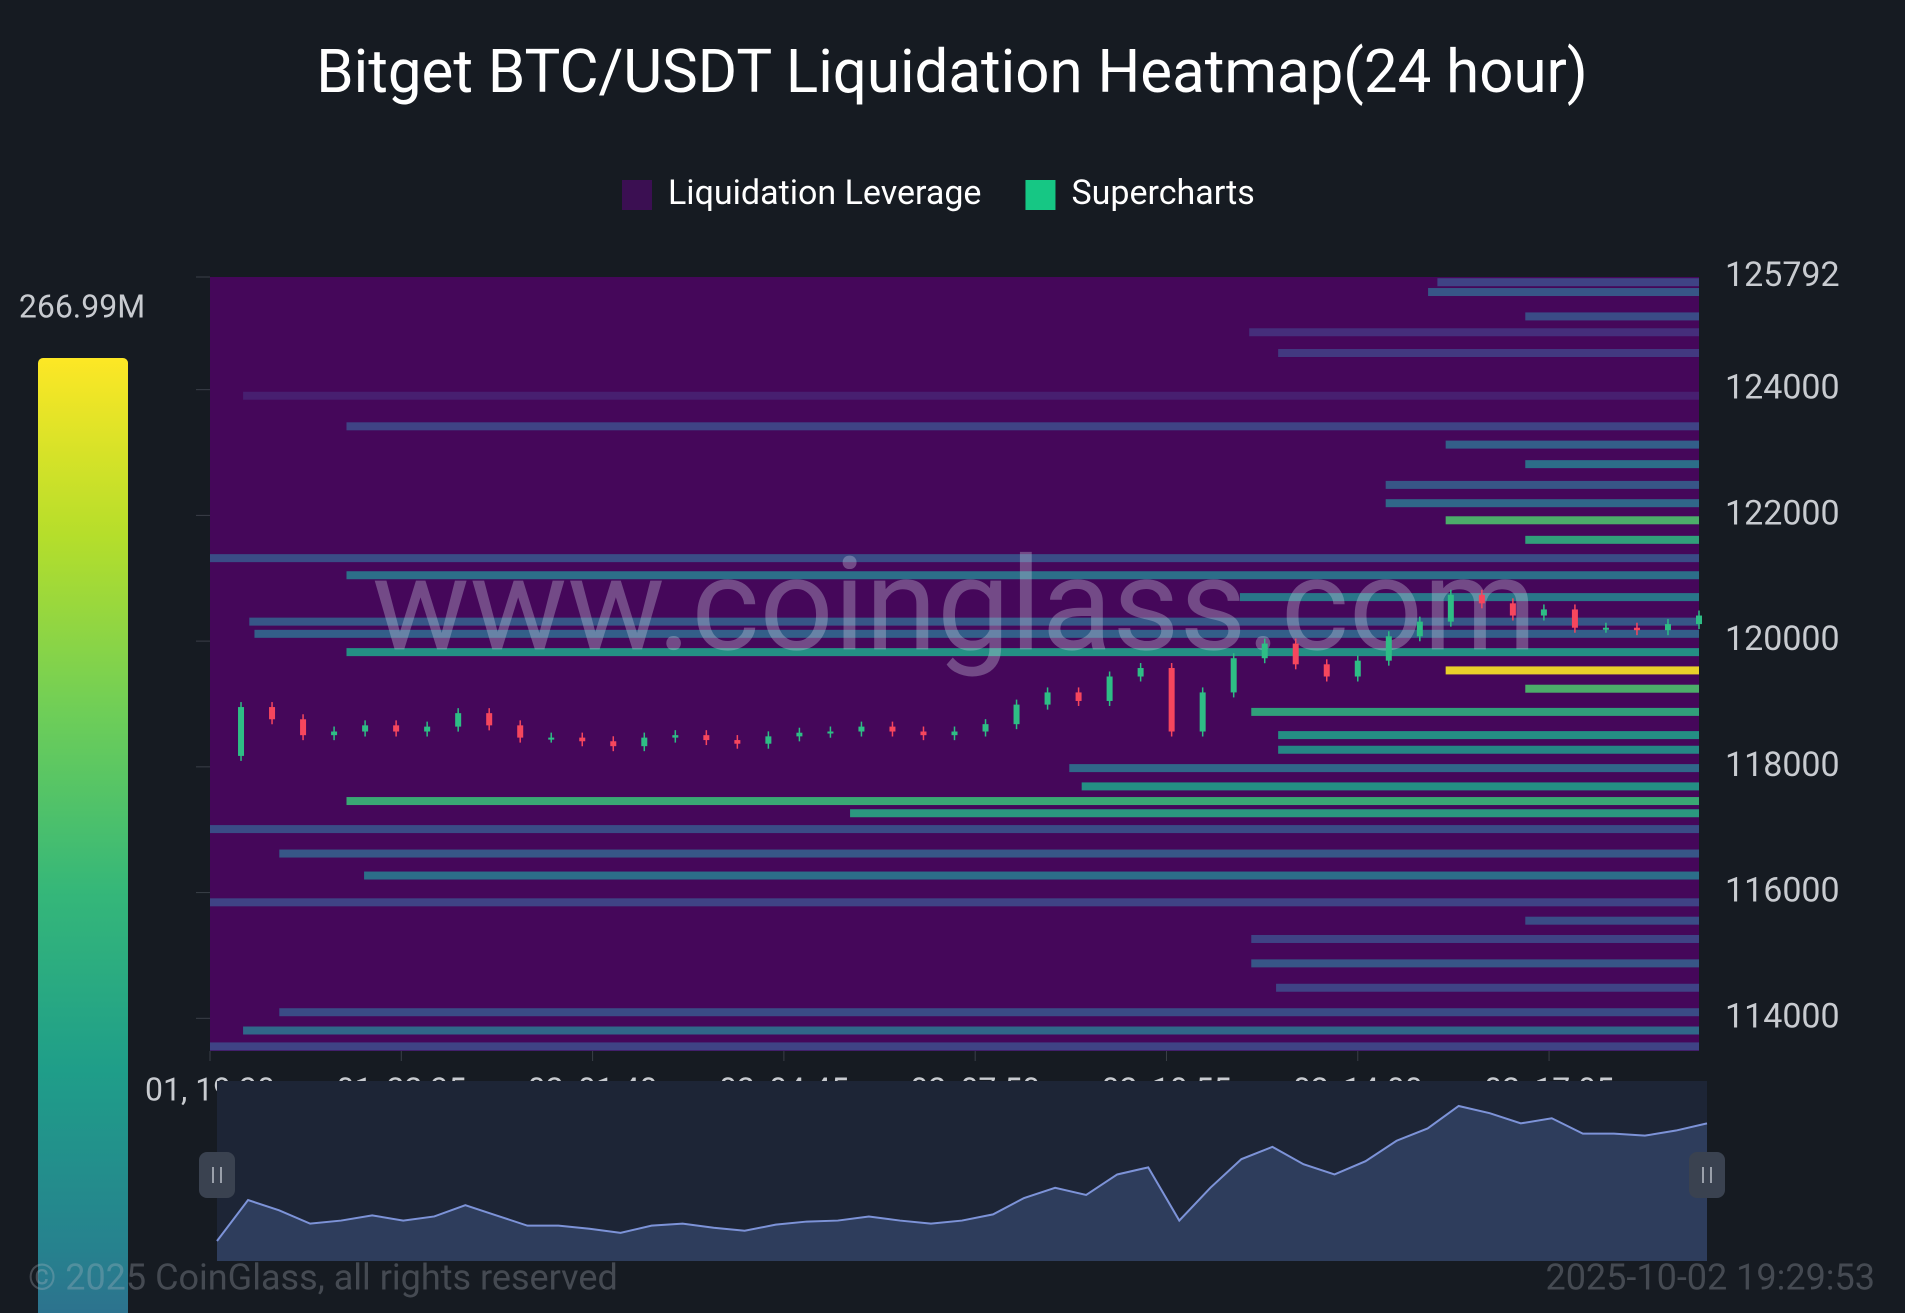  What do you see at coordinates (1782, 388) in the screenshot?
I see `y-tick-label: 124000` at bounding box center [1782, 388].